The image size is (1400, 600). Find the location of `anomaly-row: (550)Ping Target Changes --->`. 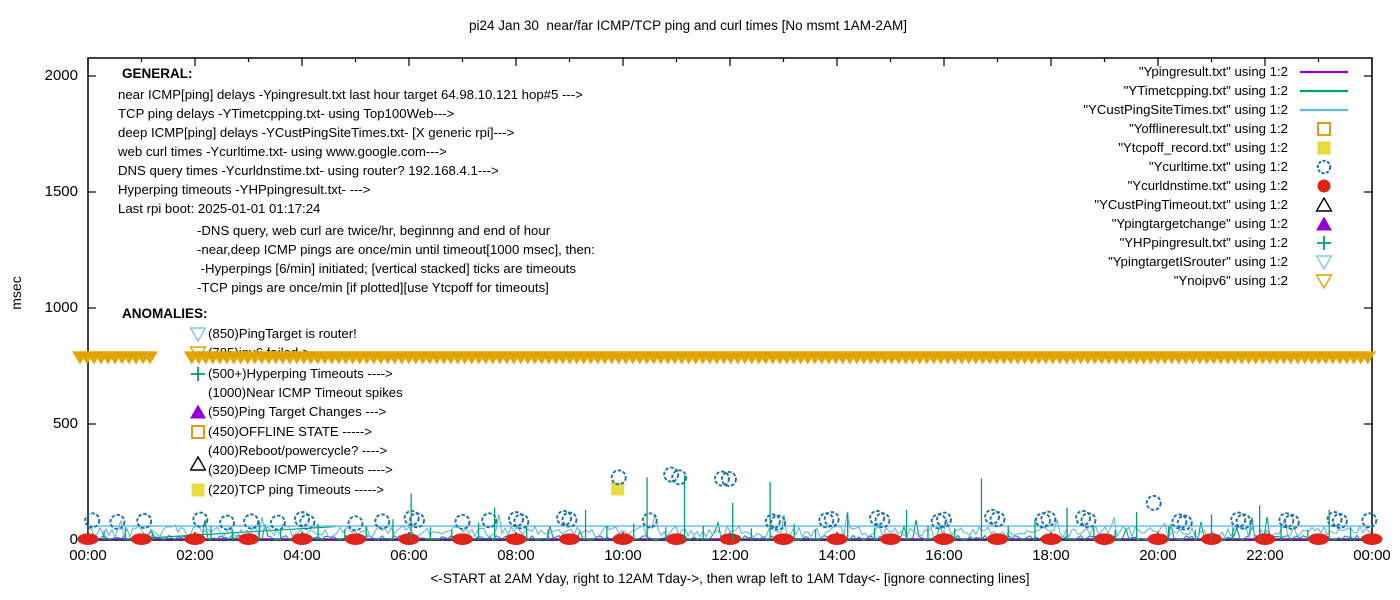

anomaly-row: (550)Ping Target Changes ---> is located at coordinates (260, 412).